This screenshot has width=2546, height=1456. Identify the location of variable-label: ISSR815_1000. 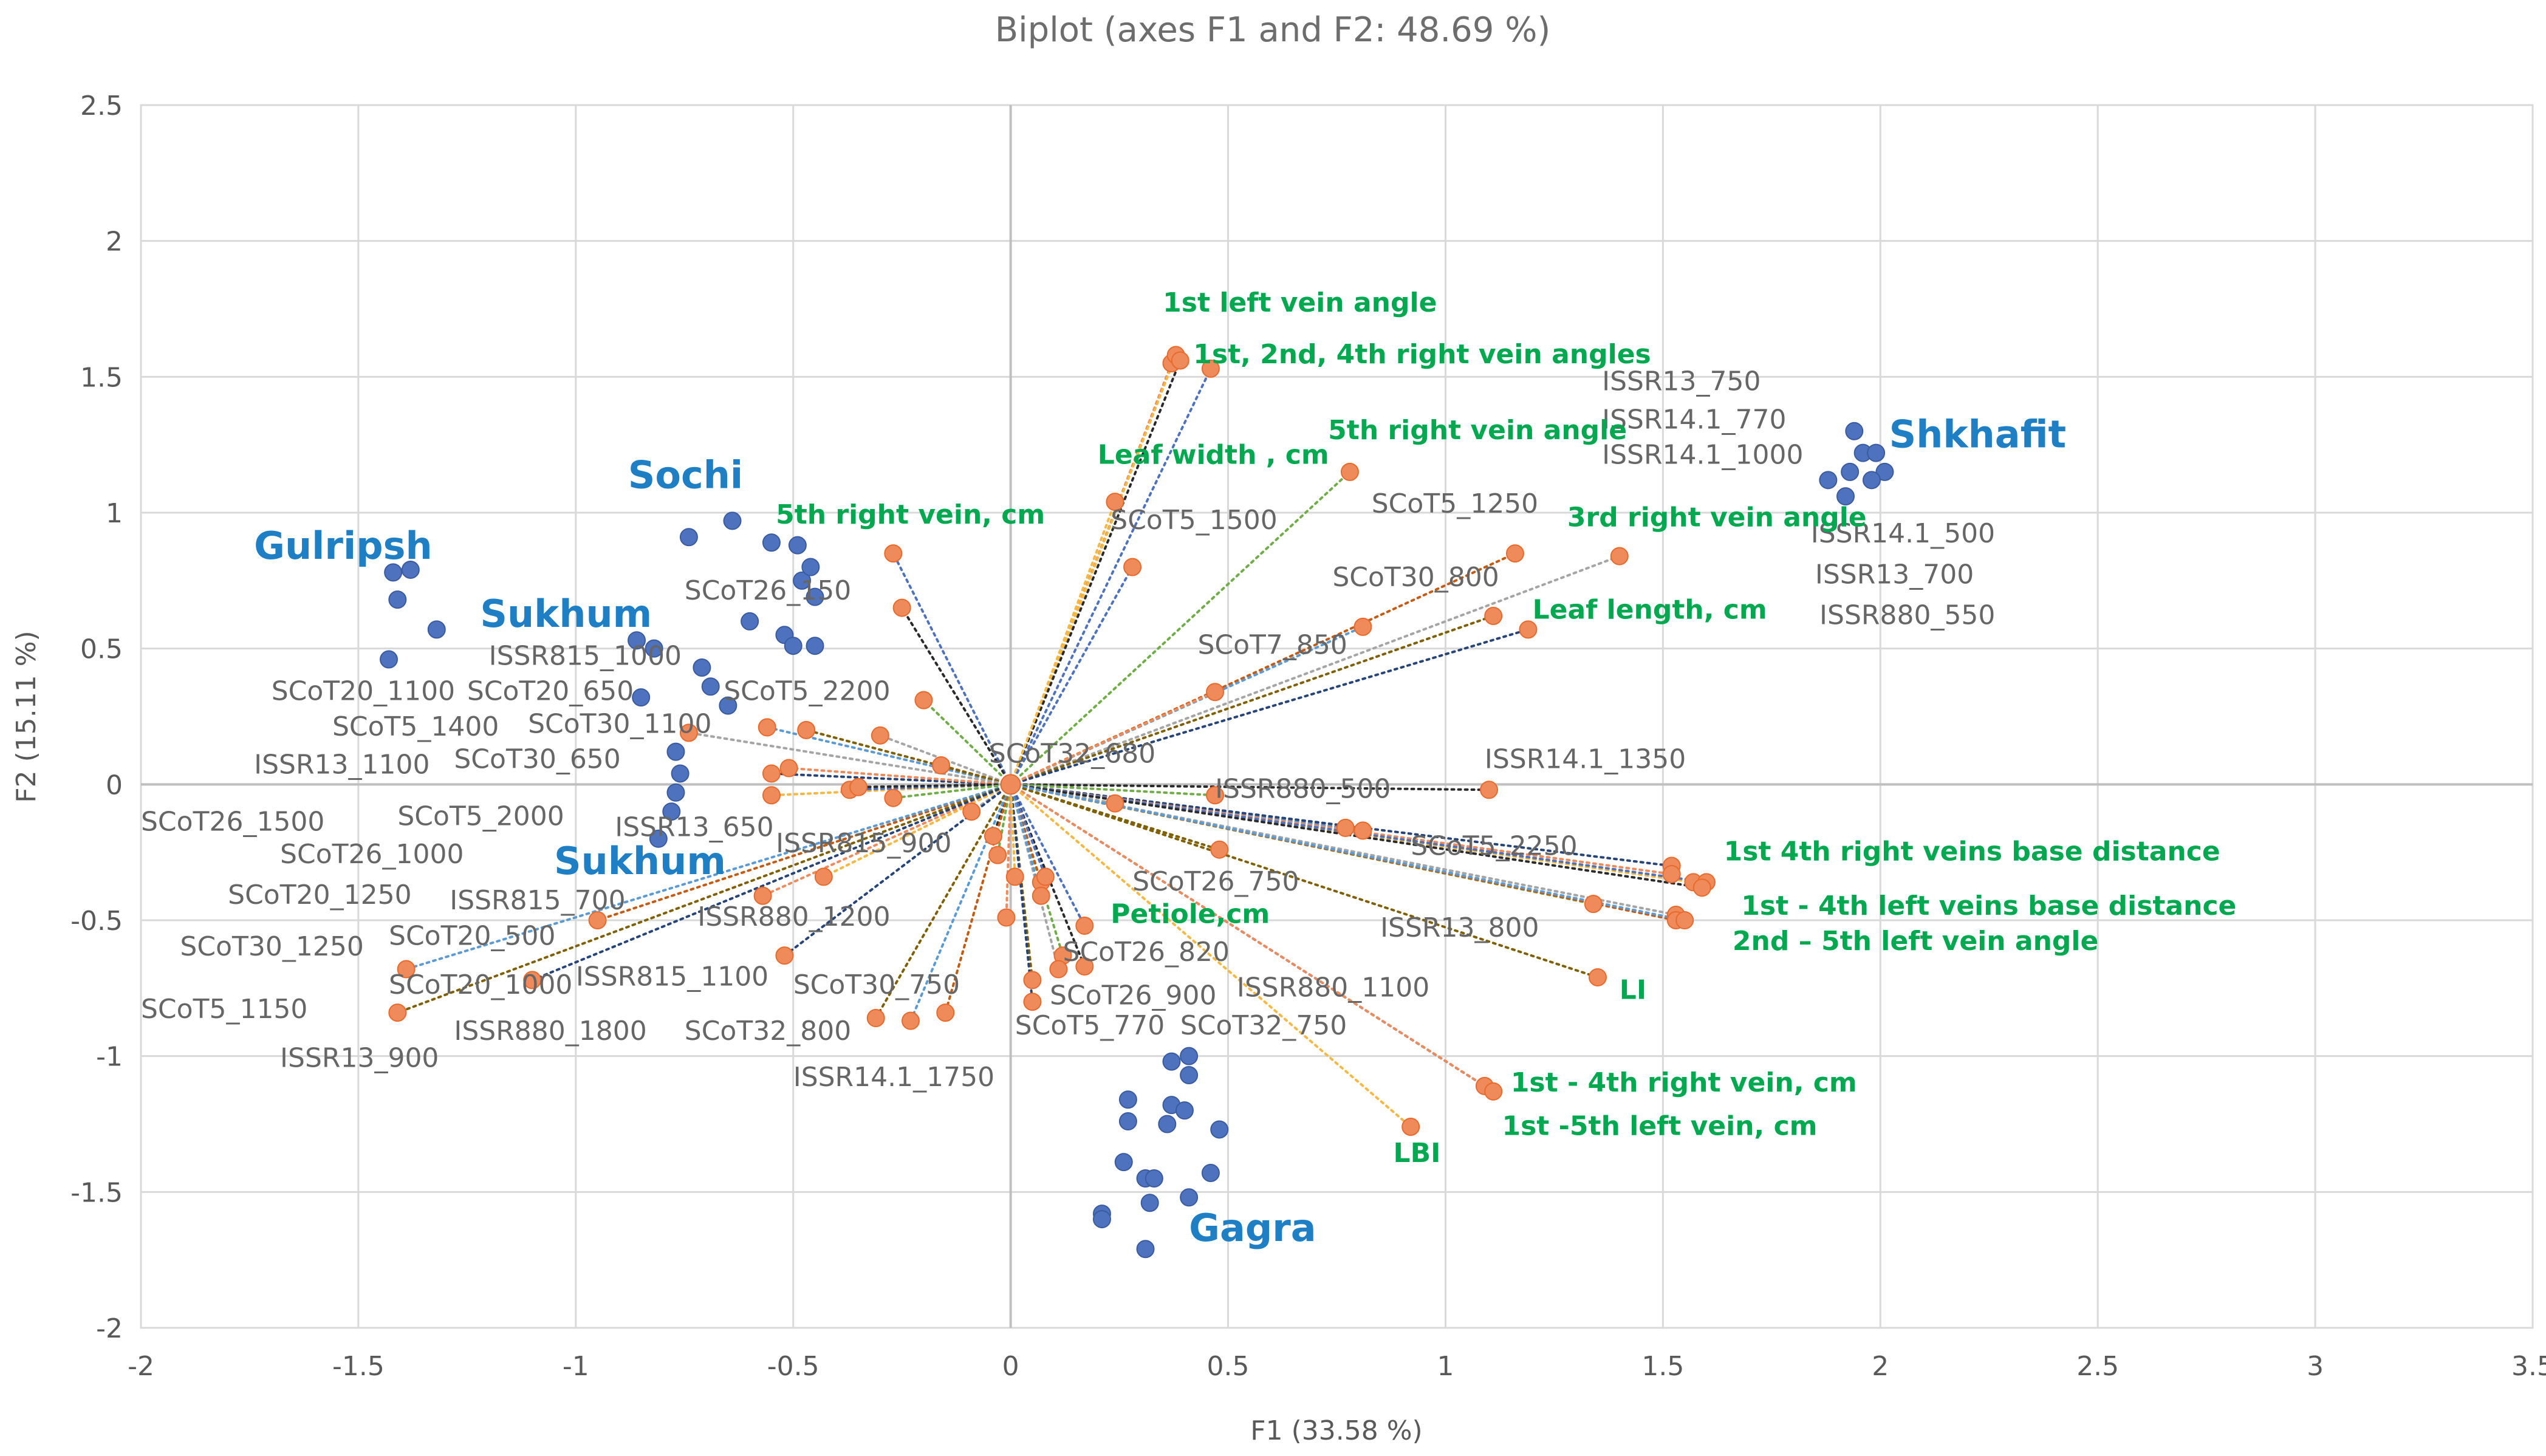
(586, 656).